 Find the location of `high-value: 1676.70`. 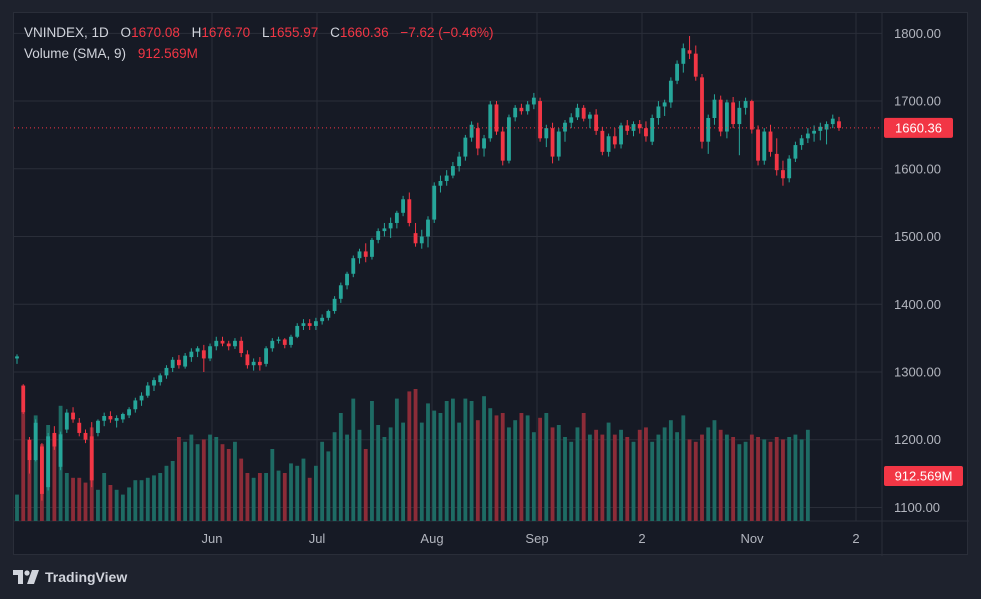

high-value: 1676.70 is located at coordinates (226, 32).